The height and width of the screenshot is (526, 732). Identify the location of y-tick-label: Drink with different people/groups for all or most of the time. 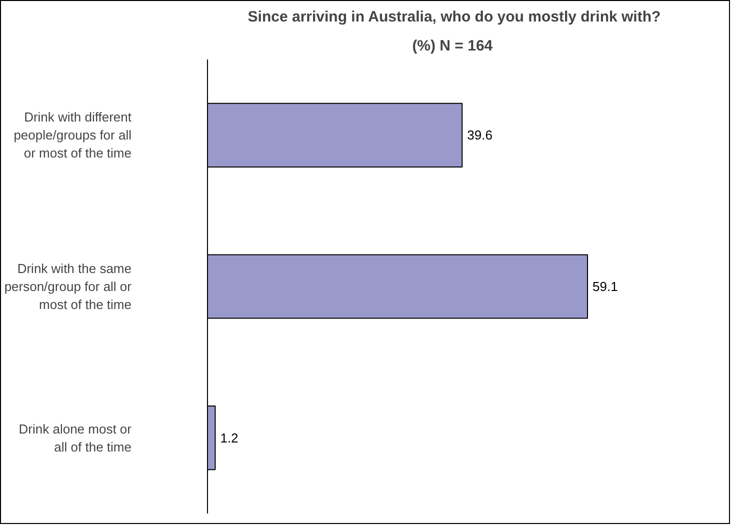
(73, 135).